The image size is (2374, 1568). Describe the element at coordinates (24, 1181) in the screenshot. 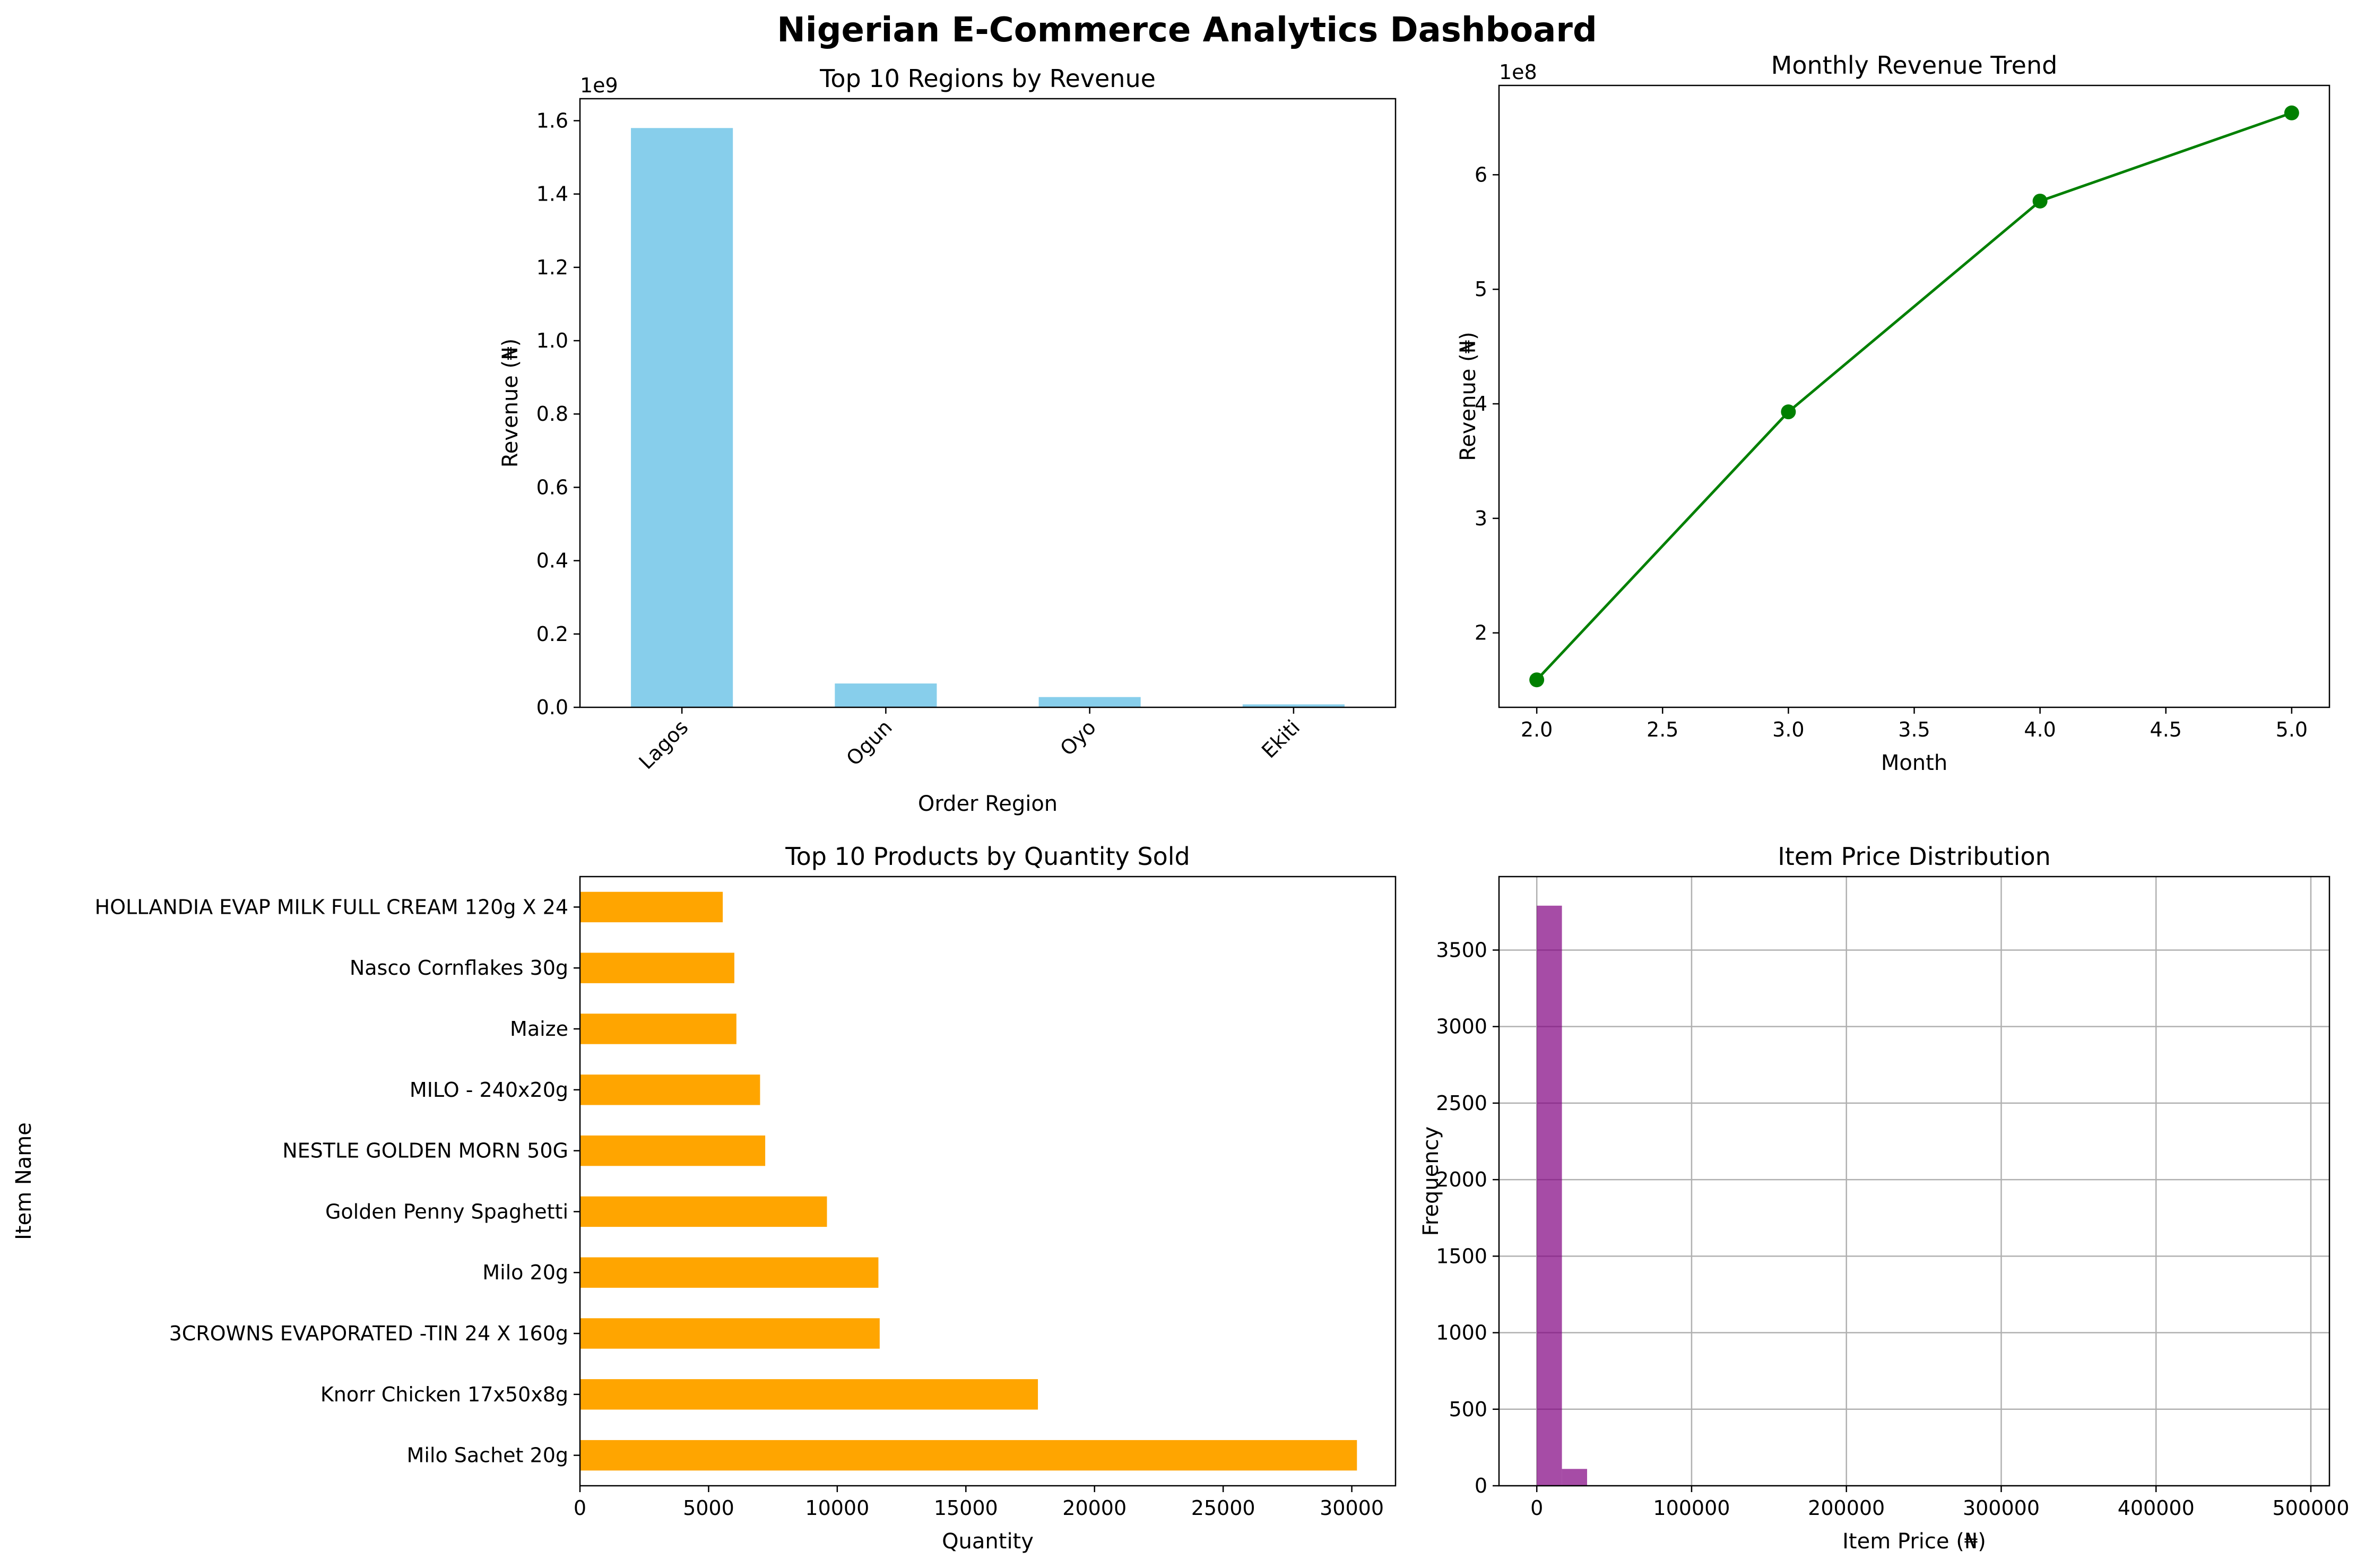

I see `y-axis-label: Item Name` at that location.